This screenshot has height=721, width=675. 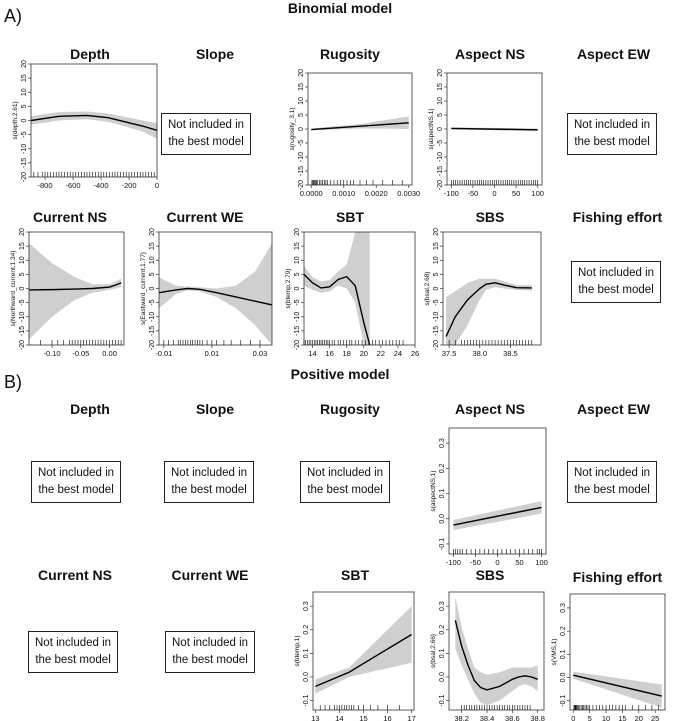 I want to click on x-tick-label: 38.2, so click(x=461, y=717).